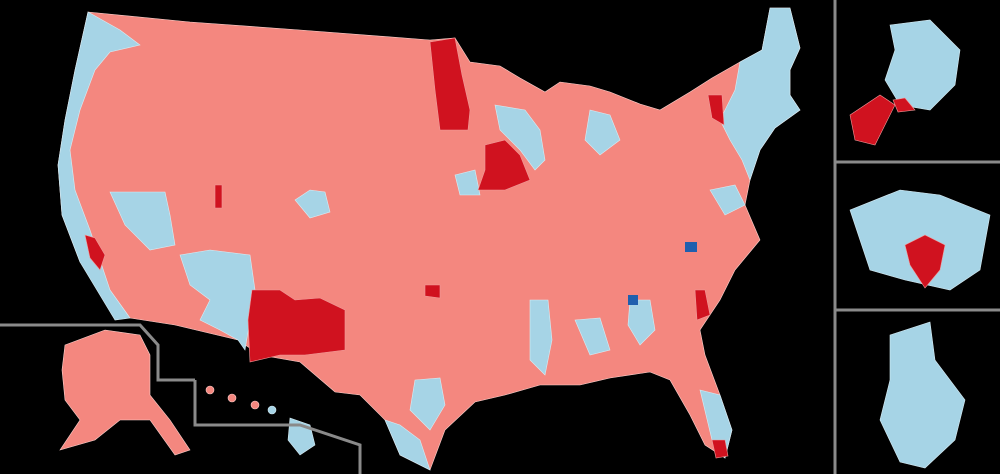 The image size is (1000, 474). I want to click on utah, so click(218, 196).